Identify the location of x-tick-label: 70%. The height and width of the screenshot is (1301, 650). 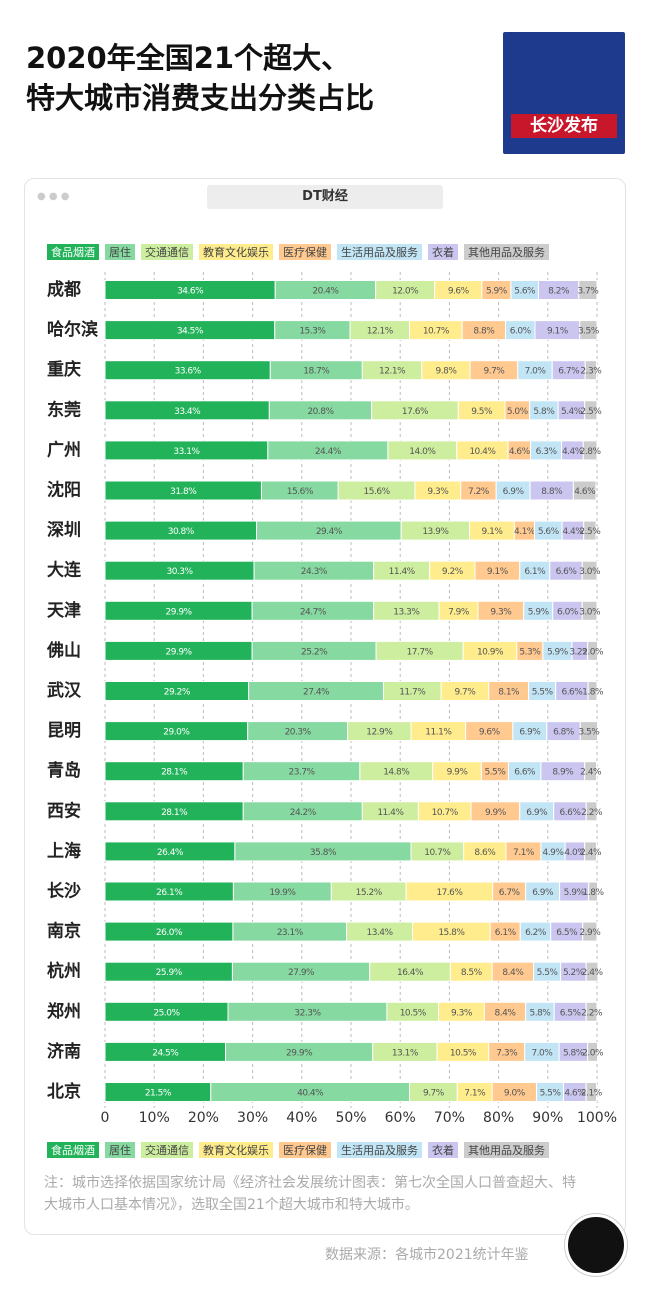
(449, 1118).